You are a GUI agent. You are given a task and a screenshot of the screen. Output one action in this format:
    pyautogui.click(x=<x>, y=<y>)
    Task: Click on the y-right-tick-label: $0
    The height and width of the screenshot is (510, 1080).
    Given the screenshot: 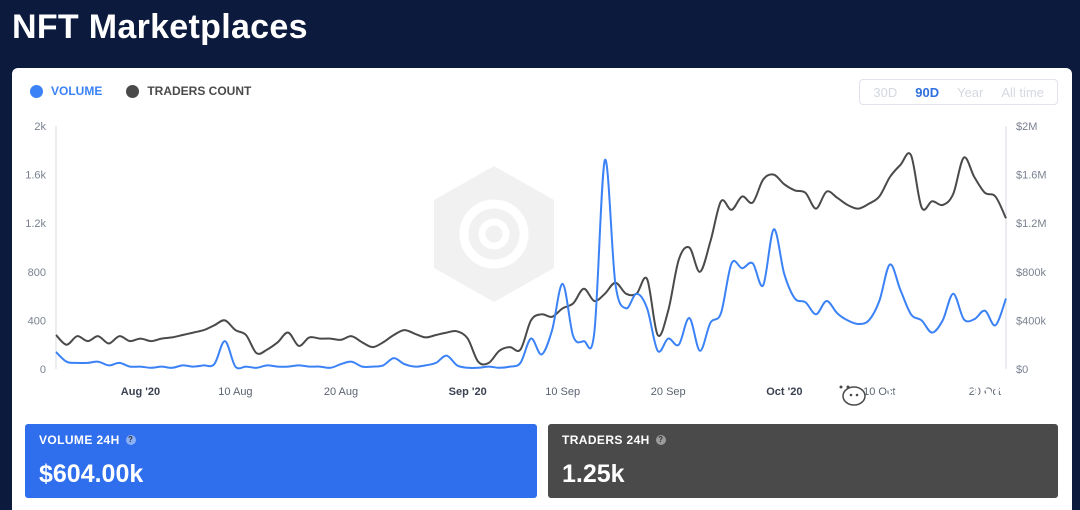 What is the action you would take?
    pyautogui.click(x=1022, y=370)
    